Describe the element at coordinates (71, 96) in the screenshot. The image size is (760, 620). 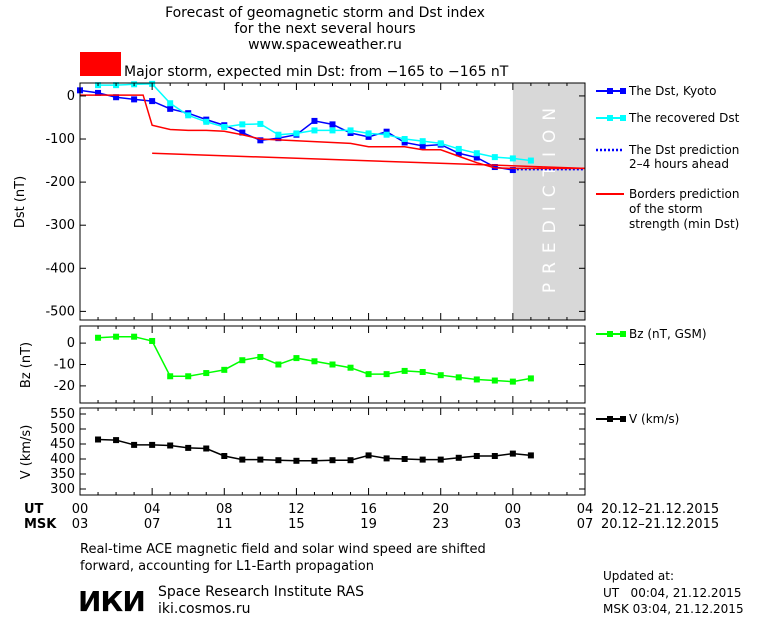
I see `dst-y-tick-label: 0` at that location.